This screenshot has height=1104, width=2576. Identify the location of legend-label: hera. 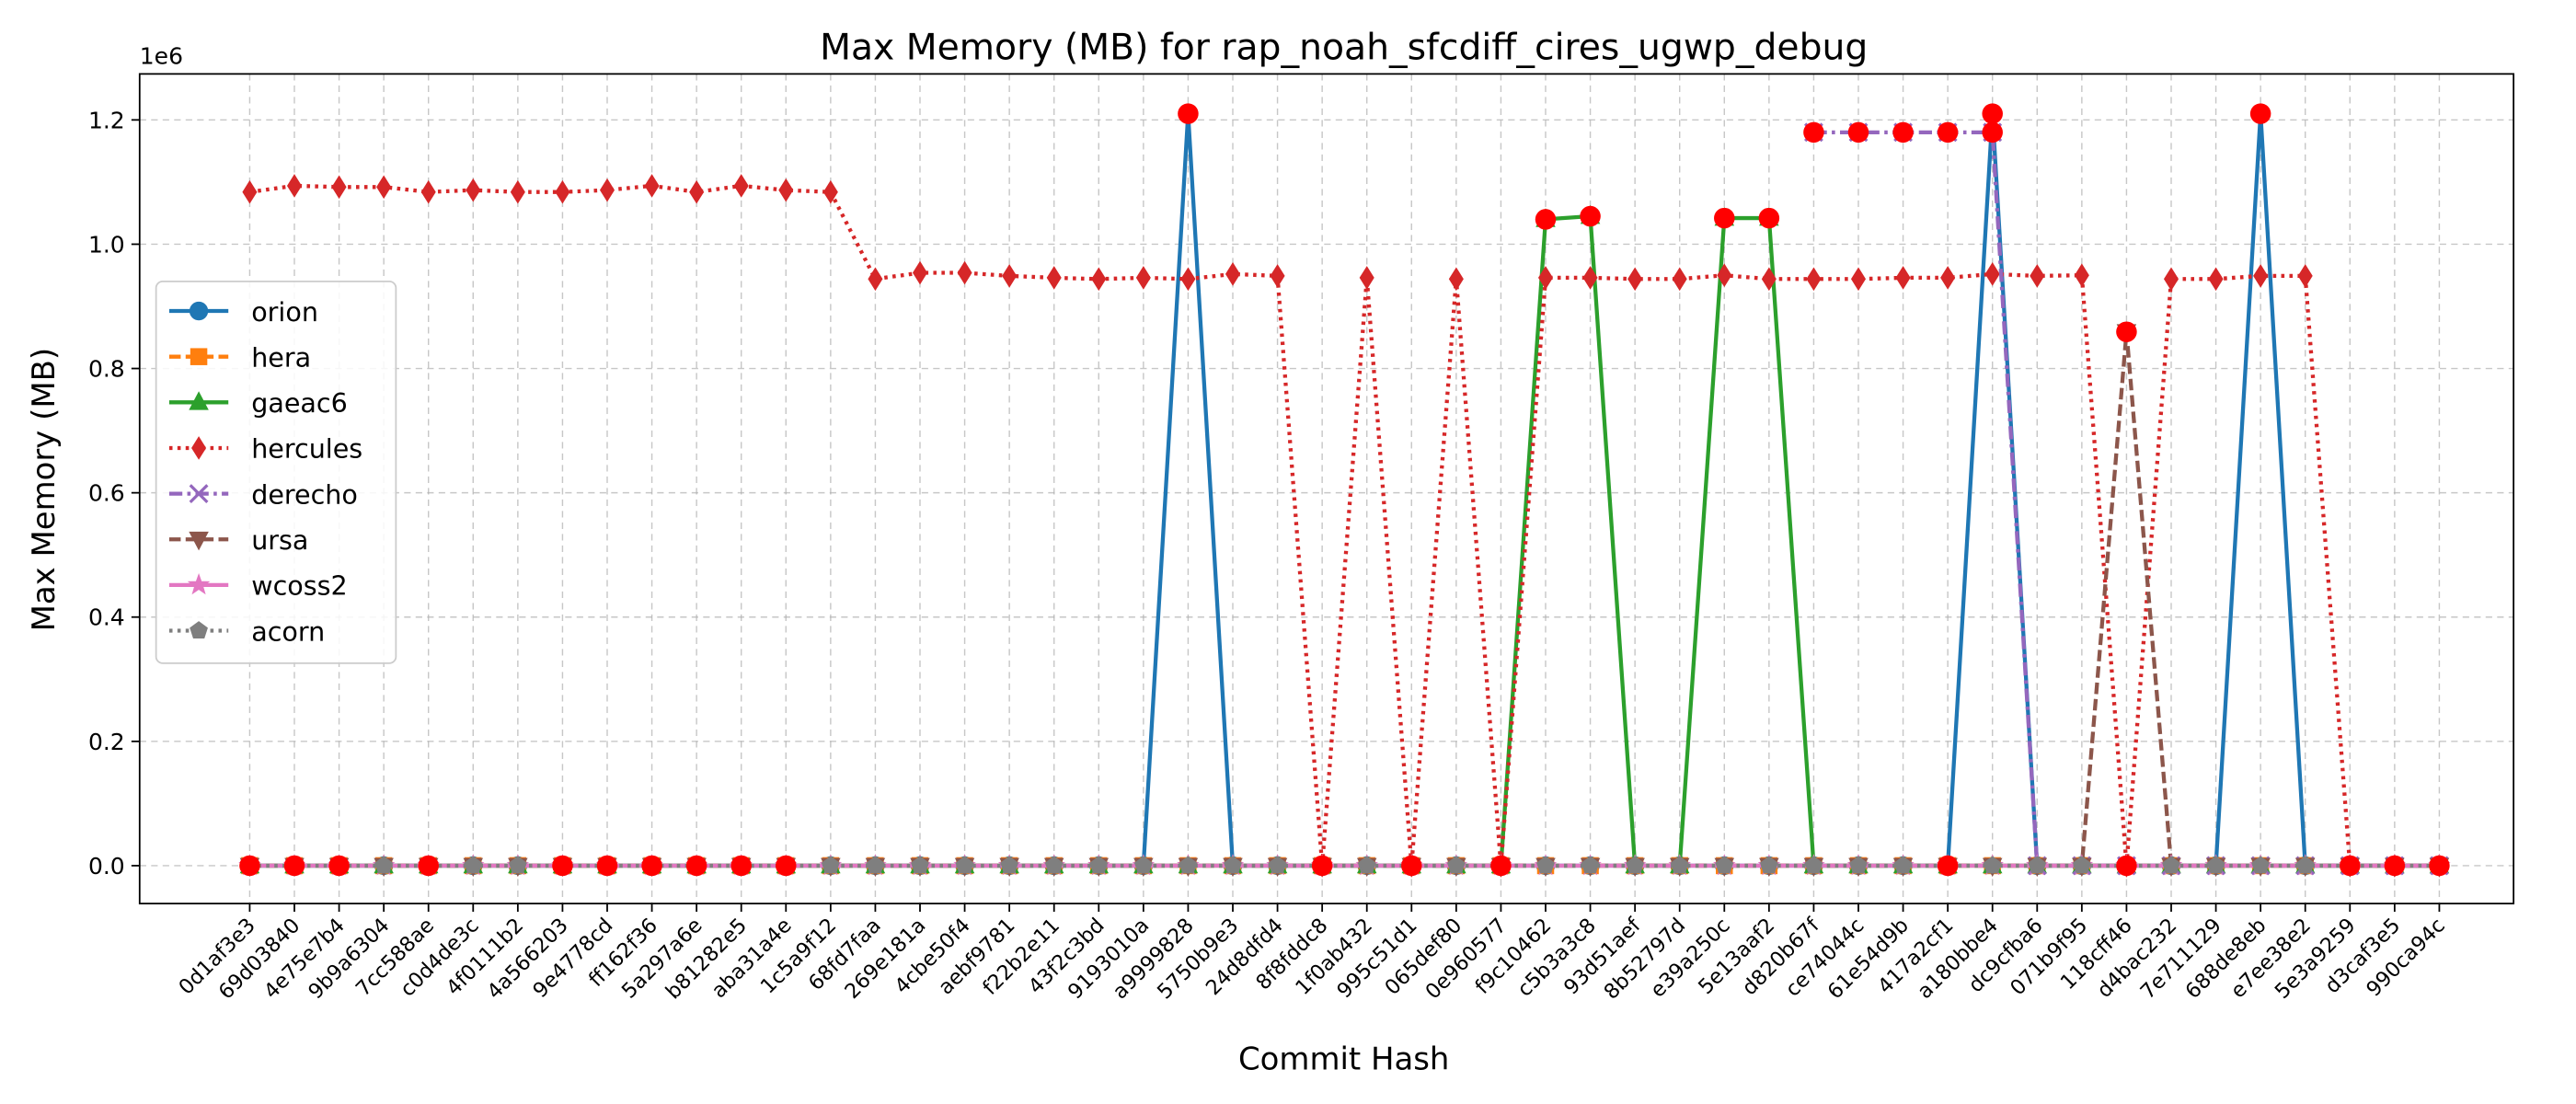
(281, 357).